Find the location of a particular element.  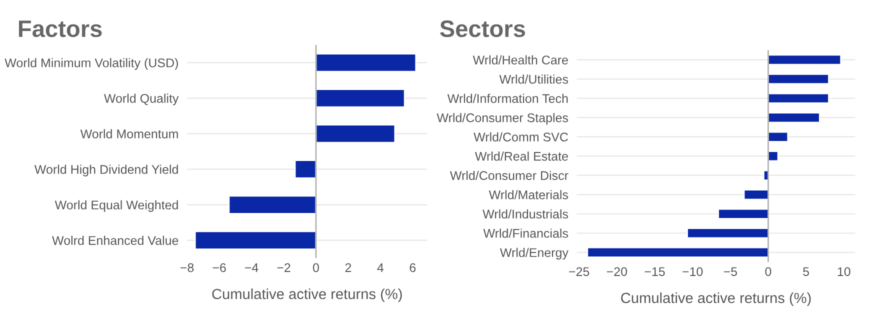

x-tick-label: 2 is located at coordinates (348, 267).